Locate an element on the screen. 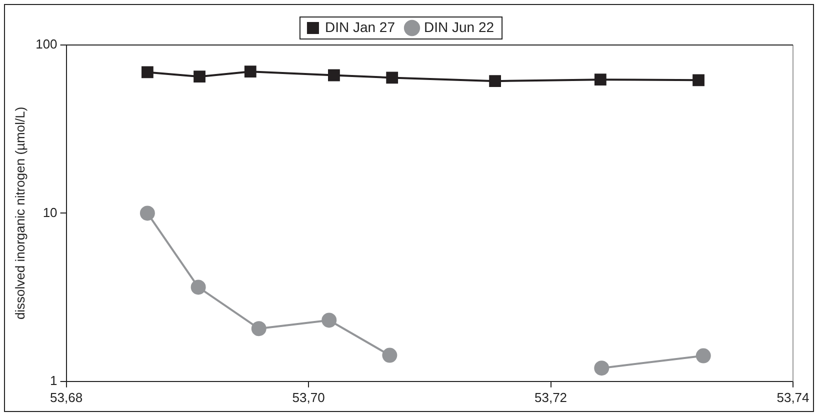 The image size is (820, 418). legend-label: DIN Jan 27 is located at coordinates (360, 26).